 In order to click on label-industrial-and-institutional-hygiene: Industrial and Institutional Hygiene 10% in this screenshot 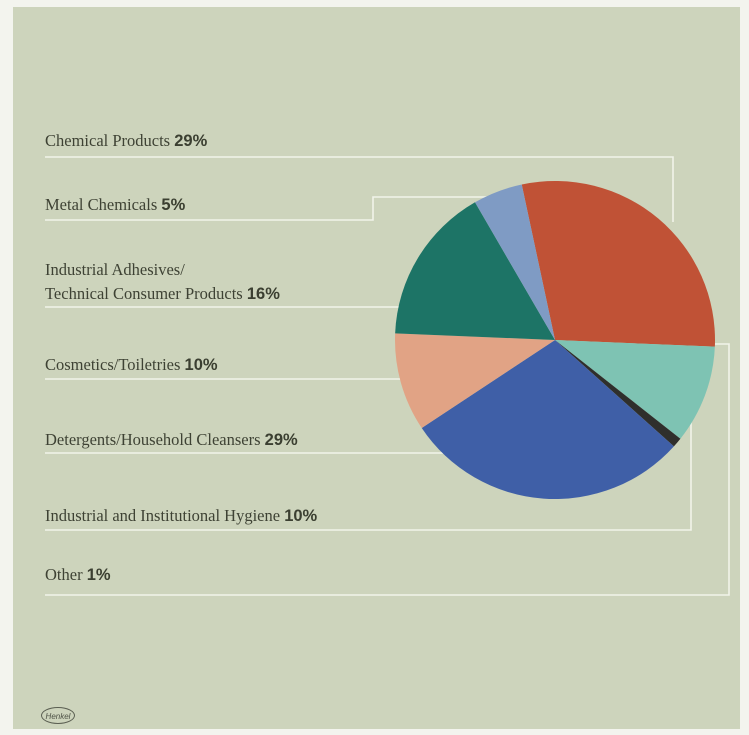, I will do `click(181, 515)`.